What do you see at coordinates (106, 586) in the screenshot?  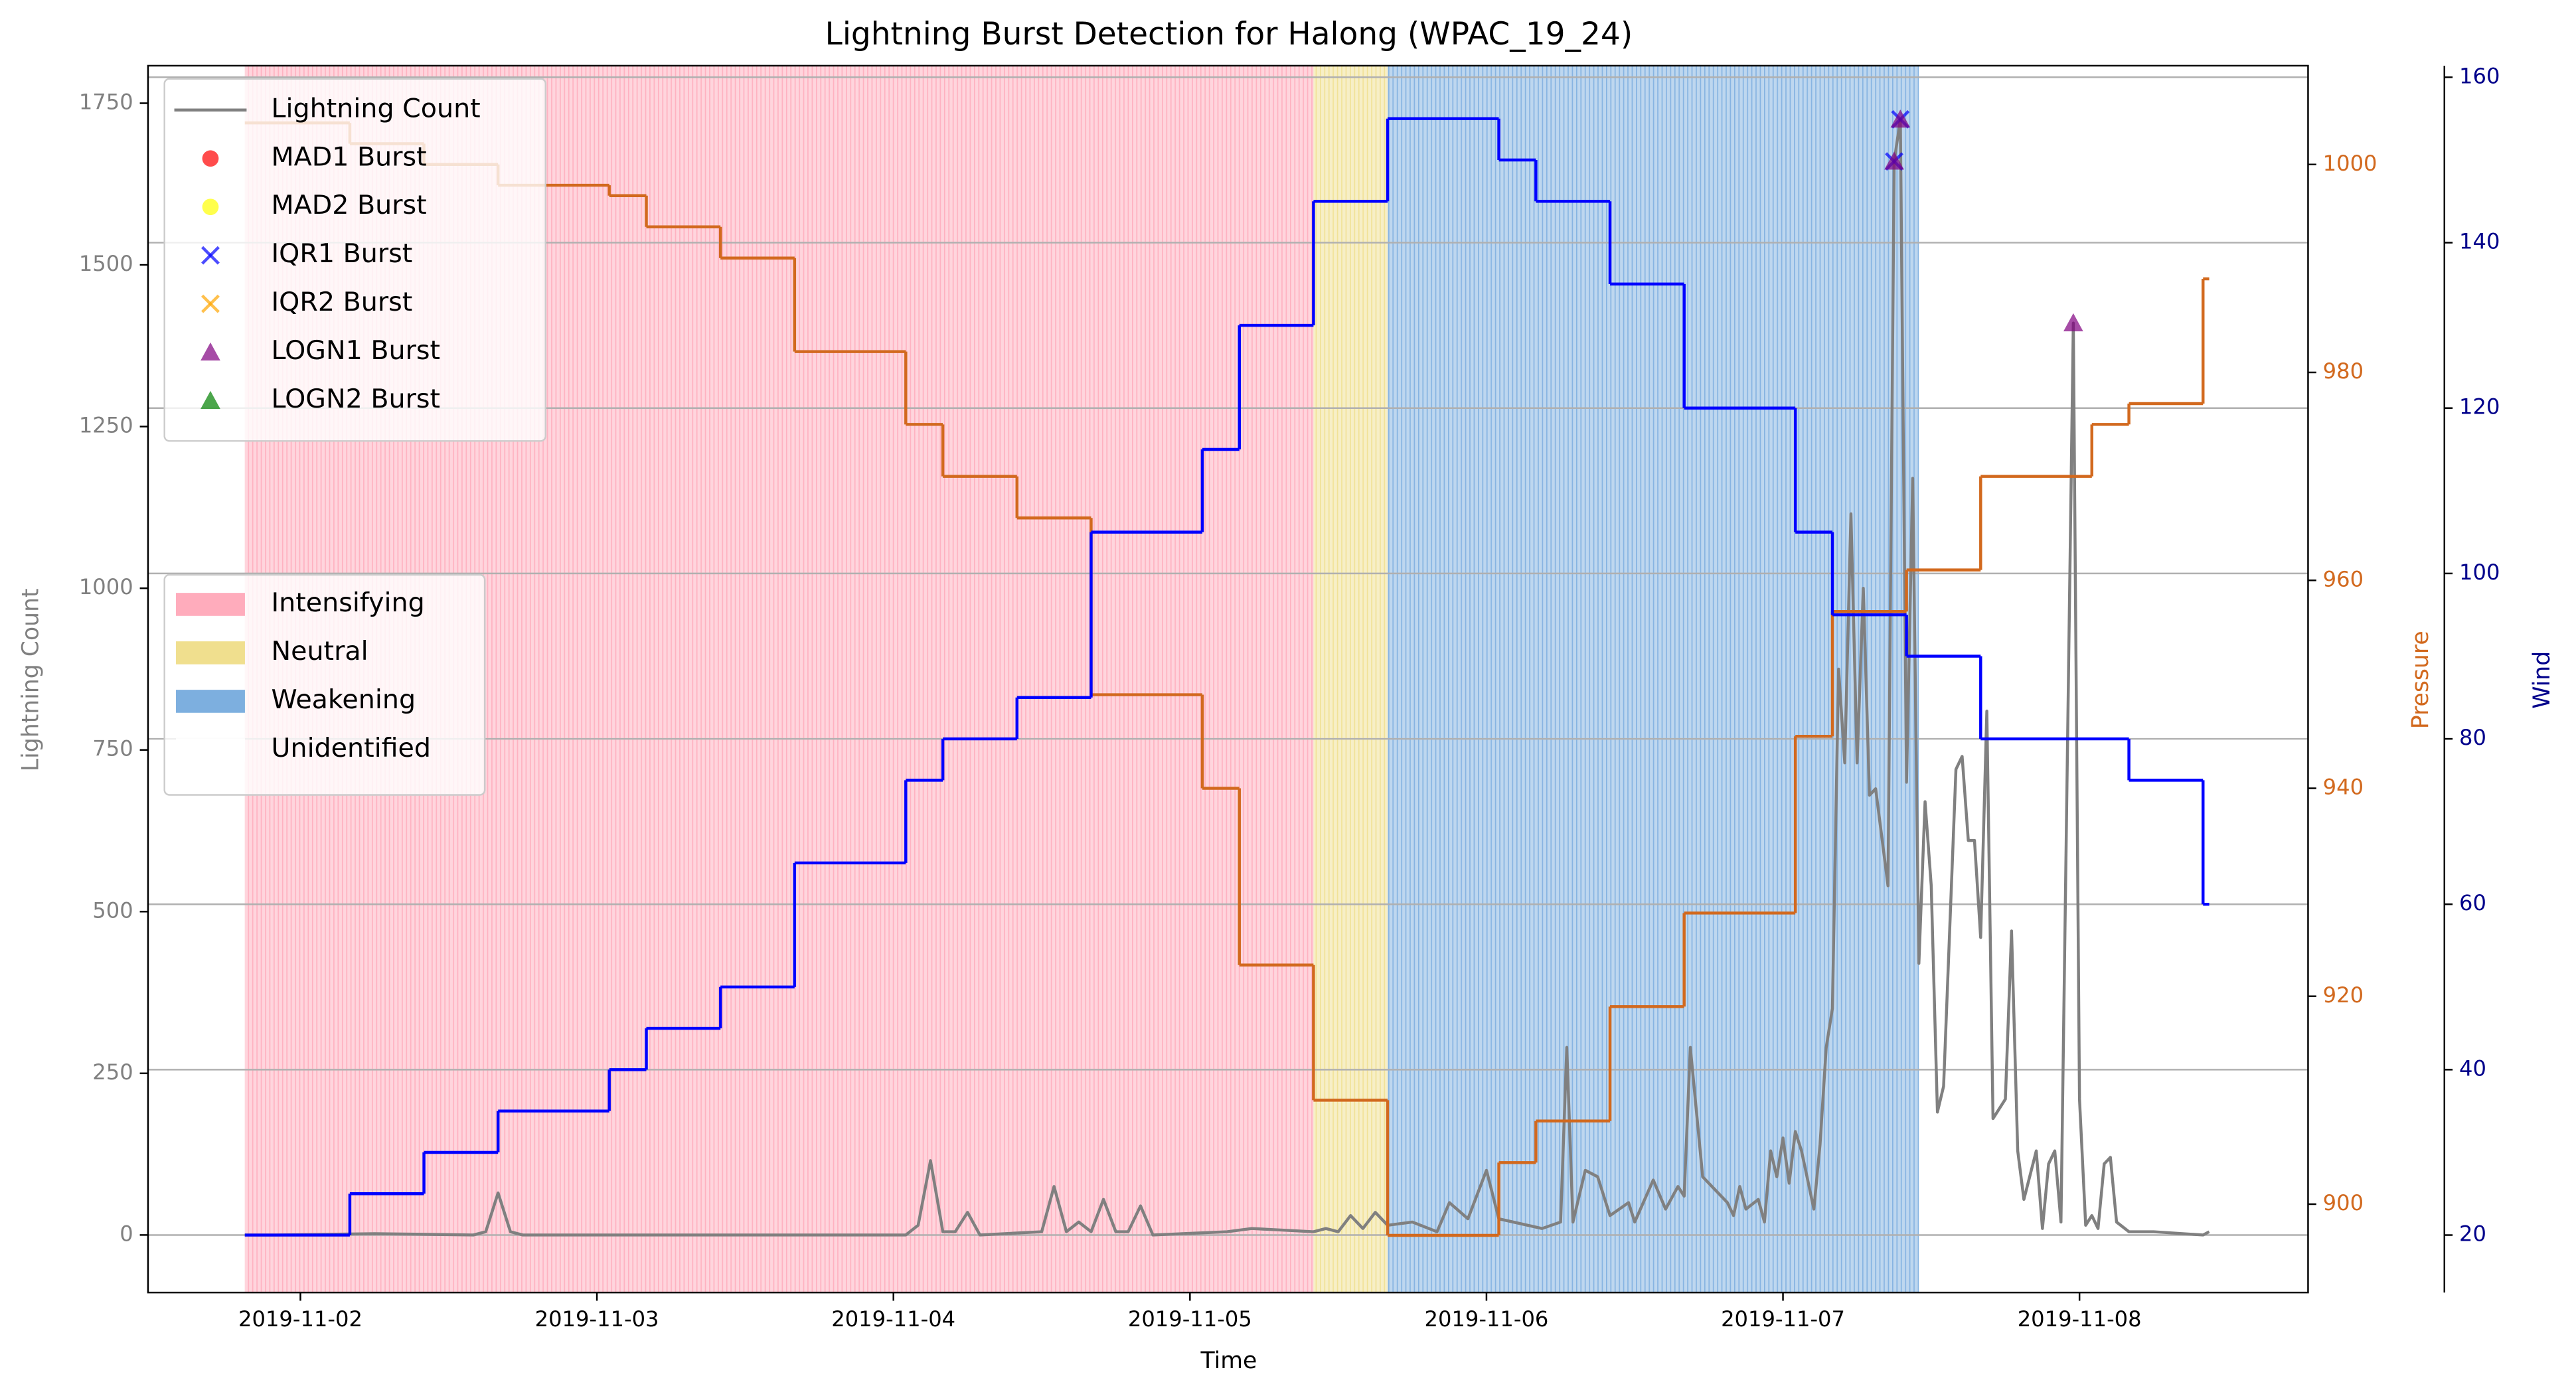 I see `y-tick-label: 1000` at bounding box center [106, 586].